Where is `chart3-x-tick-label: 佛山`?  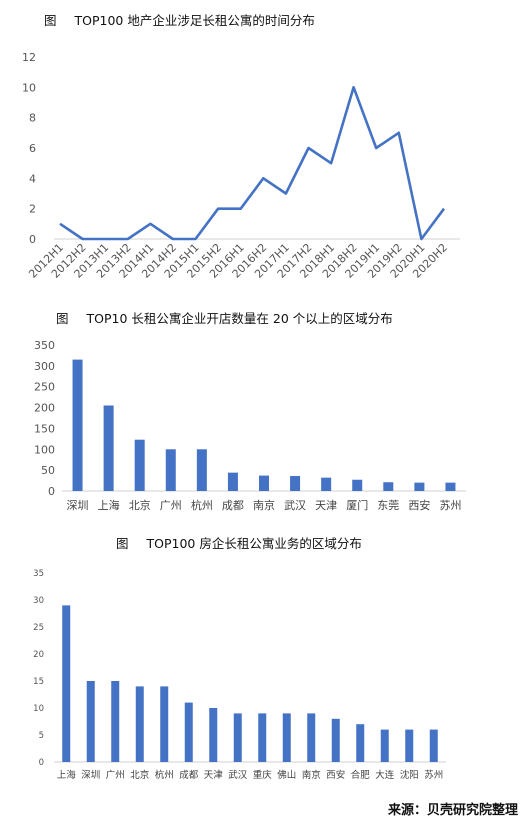
chart3-x-tick-label: 佛山 is located at coordinates (286, 775).